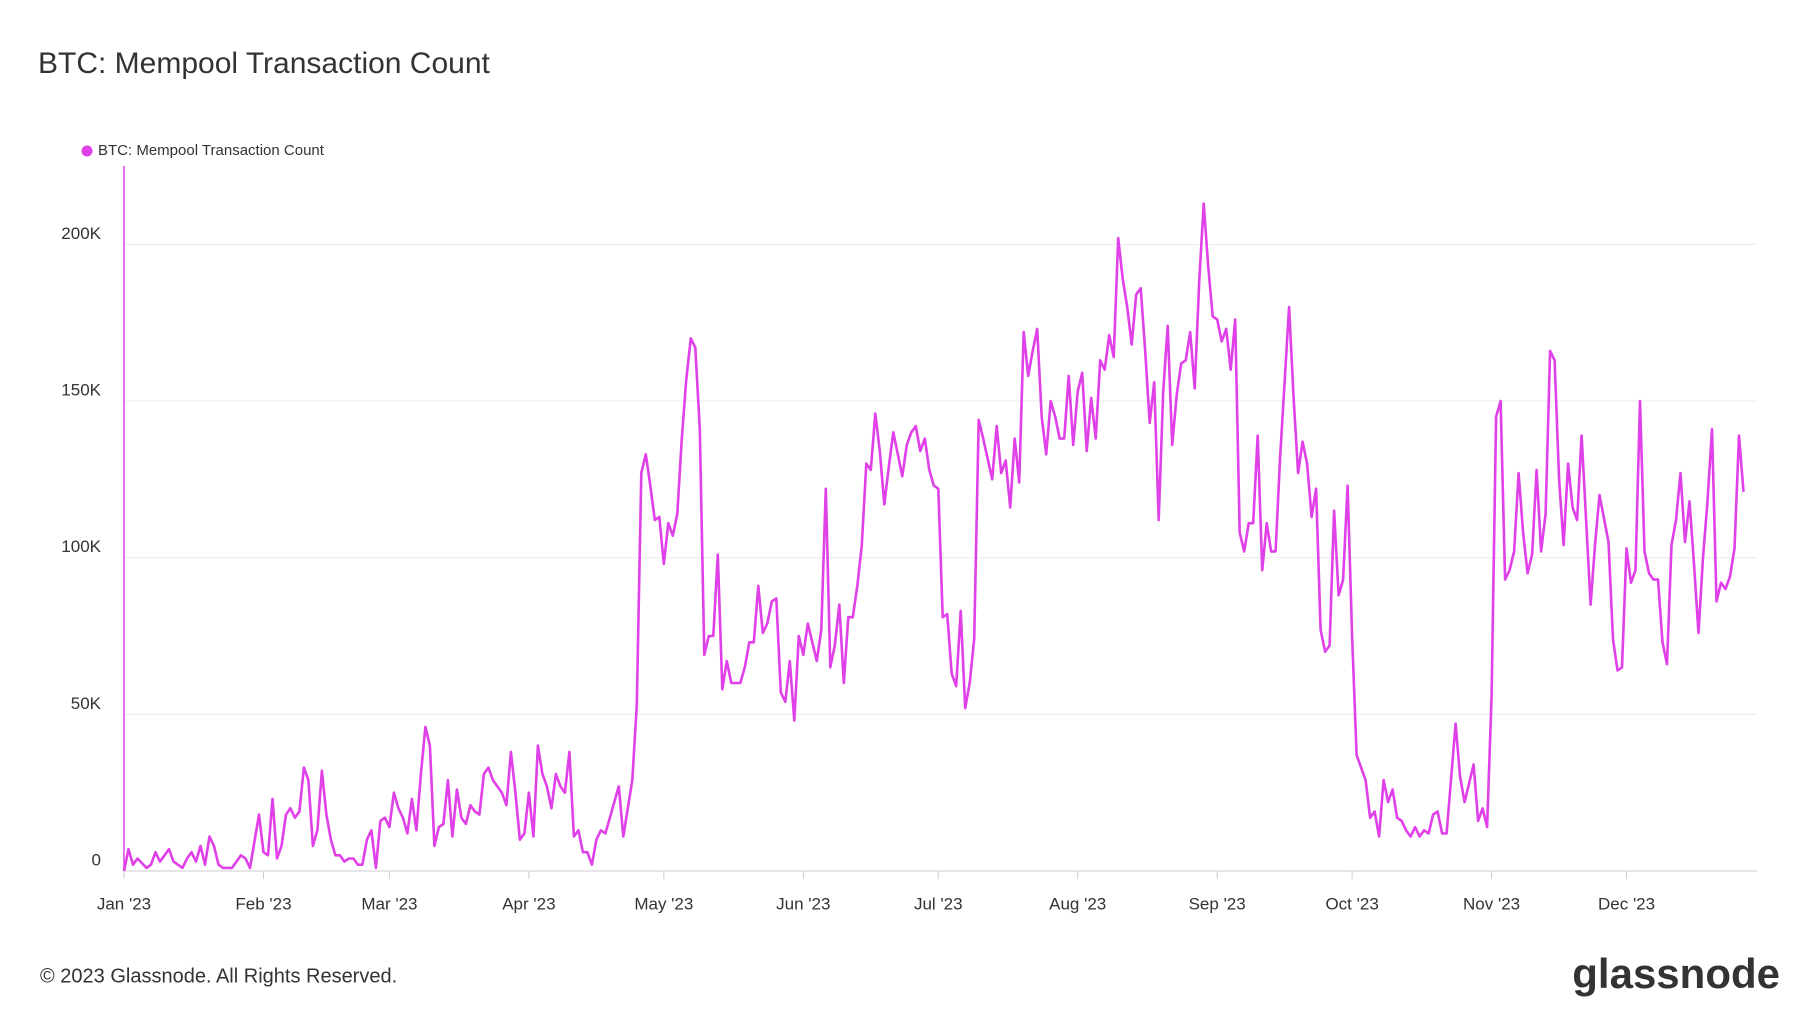 The image size is (1800, 1013). Describe the element at coordinates (1676, 973) in the screenshot. I see `brand-logo: glassnode` at that location.